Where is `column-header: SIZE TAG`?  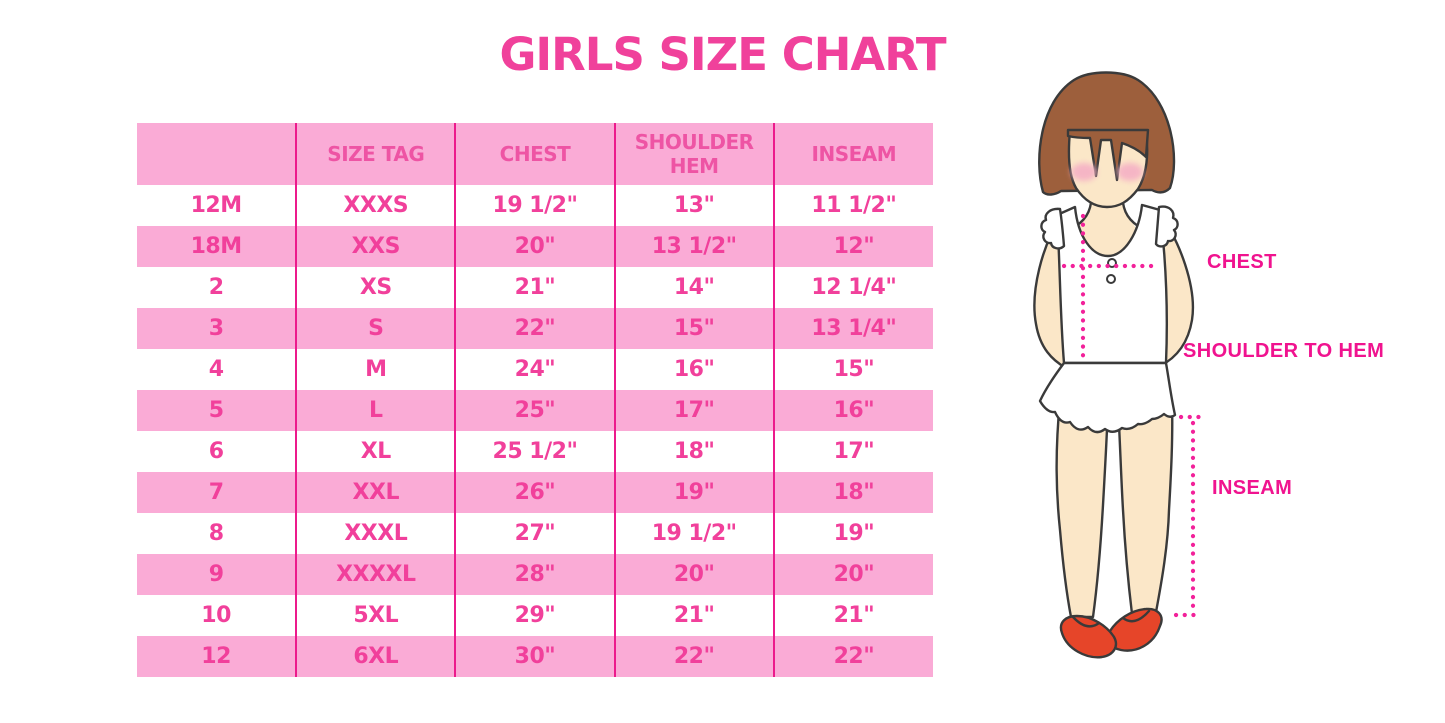
column-header: SIZE TAG is located at coordinates (375, 154).